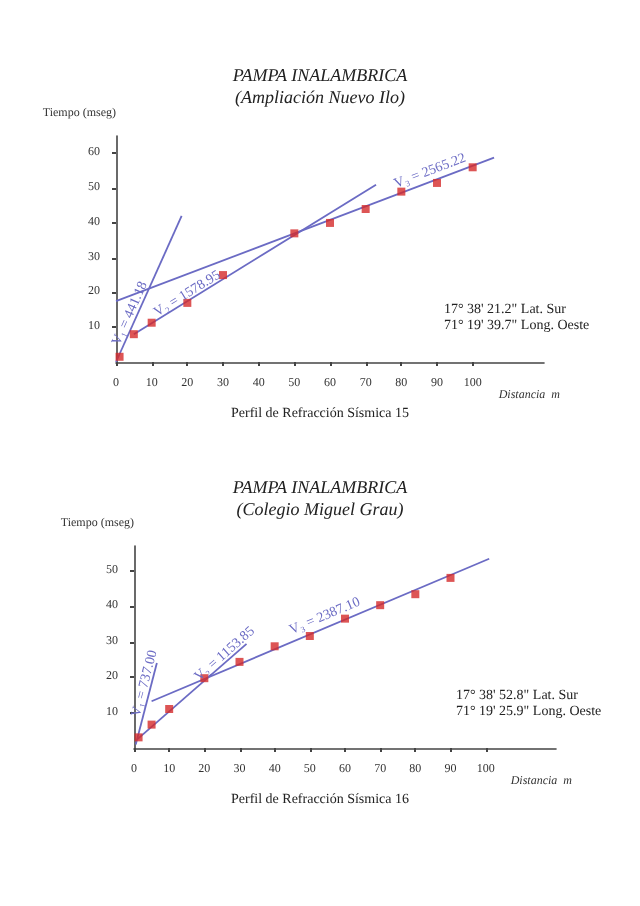 This screenshot has height=906, width=640. I want to click on chart-subtitle: (Ampliación Nuevo Ilo), so click(320, 97).